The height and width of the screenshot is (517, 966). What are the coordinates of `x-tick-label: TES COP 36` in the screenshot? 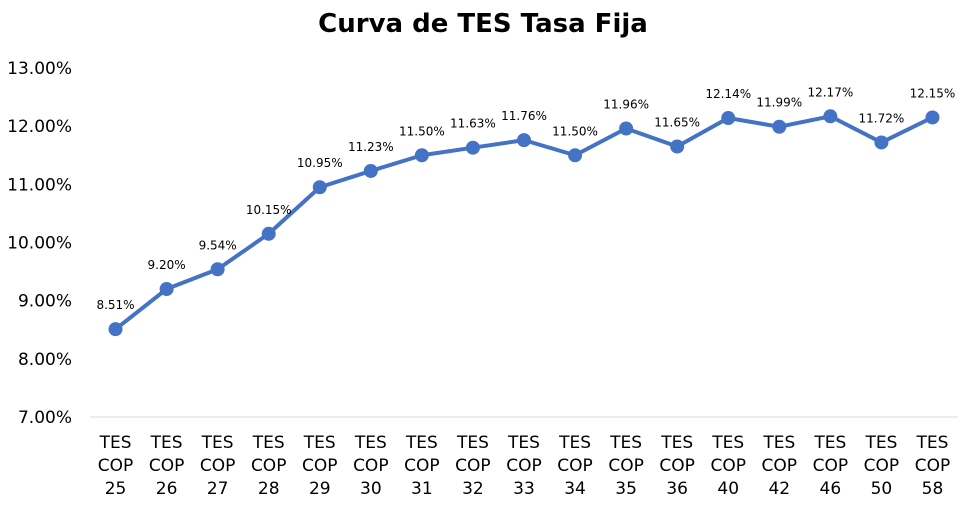 It's located at (677, 466).